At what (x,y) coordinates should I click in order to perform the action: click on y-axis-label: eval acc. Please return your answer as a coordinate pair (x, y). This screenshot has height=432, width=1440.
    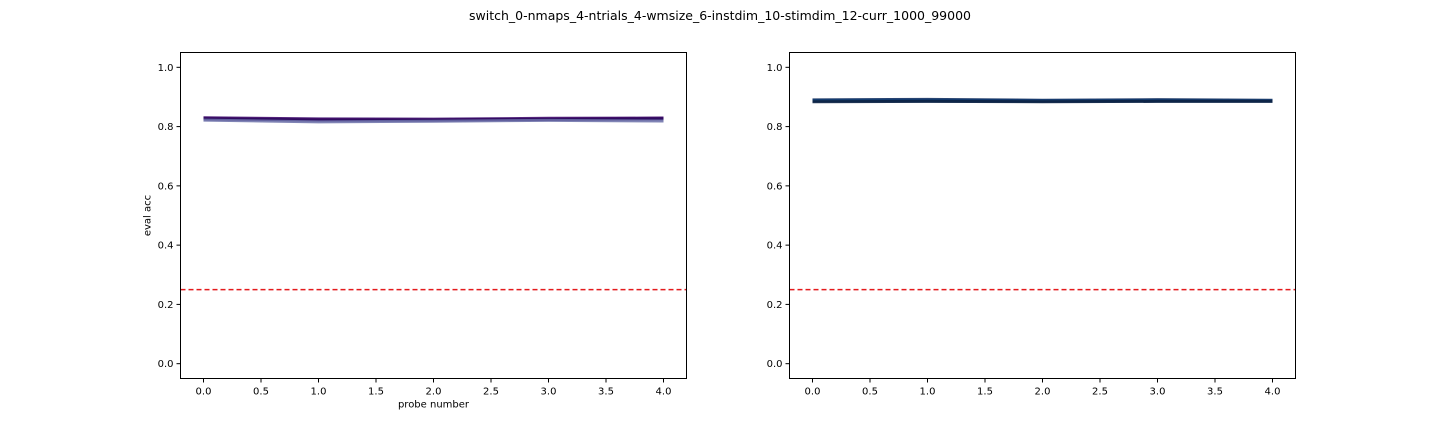
    Looking at the image, I should click on (148, 215).